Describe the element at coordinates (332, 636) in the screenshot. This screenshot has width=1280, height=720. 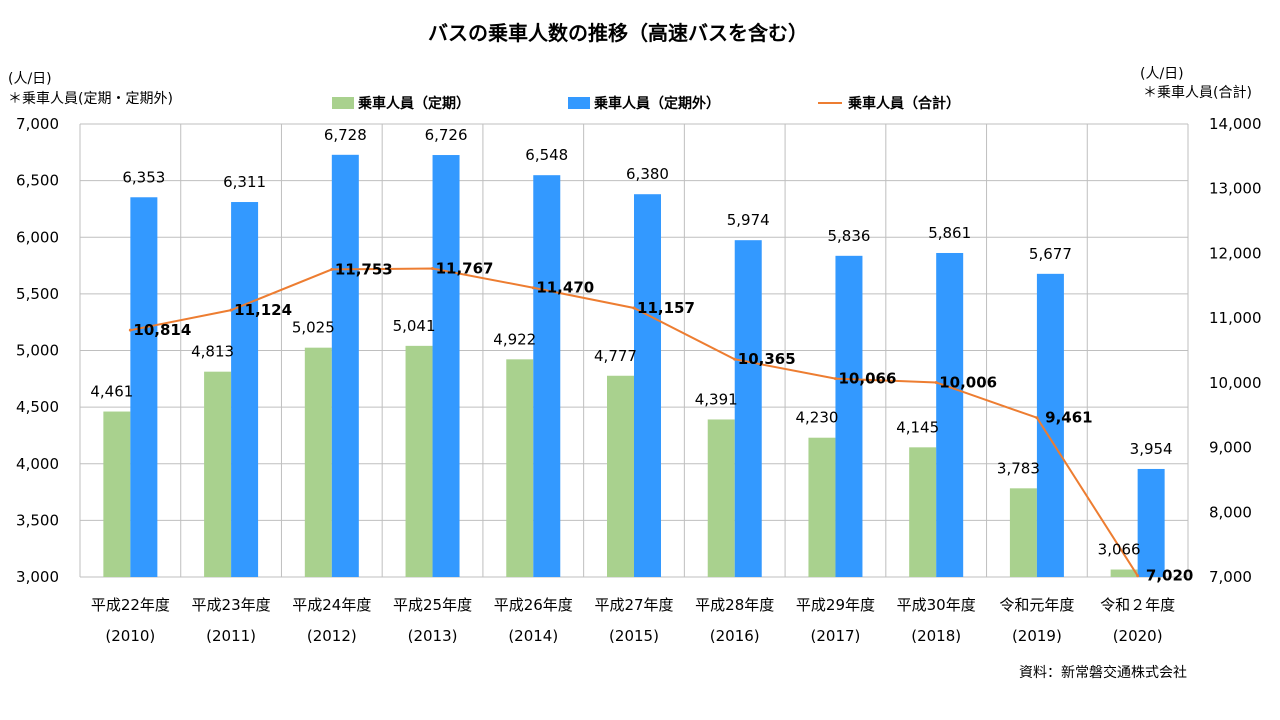
I see `category-year: (2012)` at that location.